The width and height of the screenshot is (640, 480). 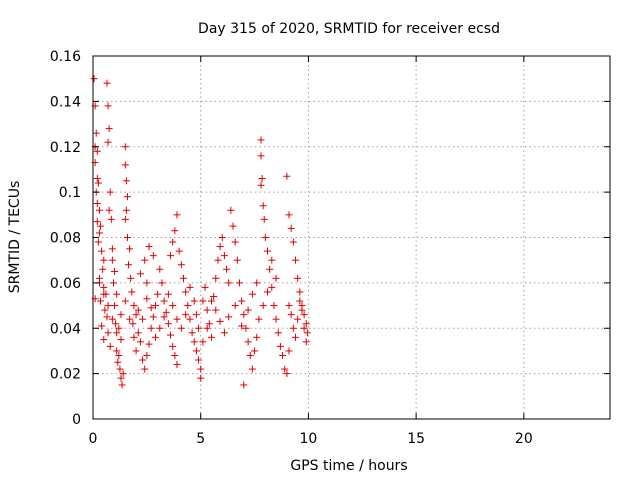 I want to click on x-tick-label: 10, so click(x=309, y=439).